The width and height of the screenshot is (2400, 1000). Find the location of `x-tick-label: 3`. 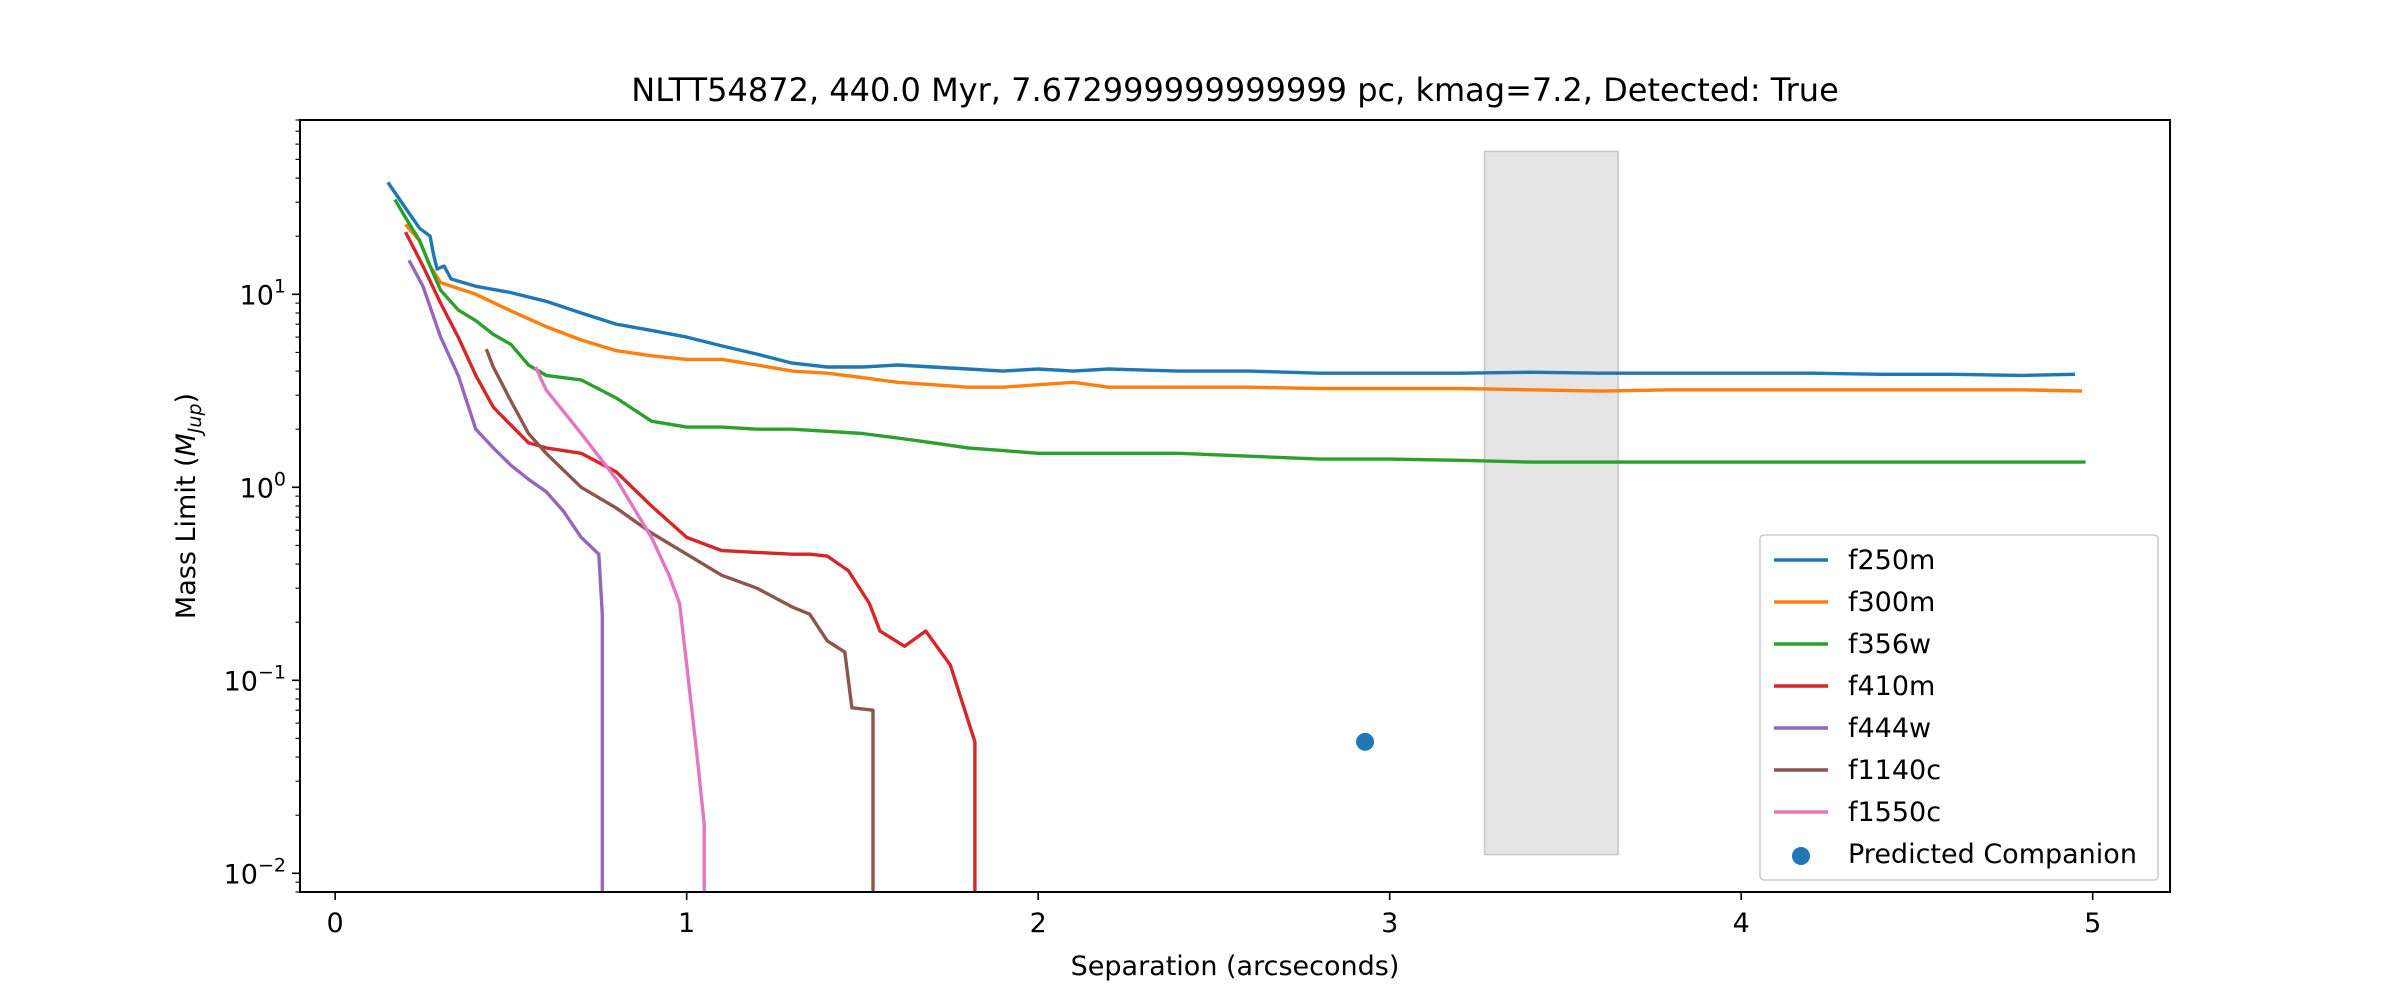

x-tick-label: 3 is located at coordinates (1389, 923).